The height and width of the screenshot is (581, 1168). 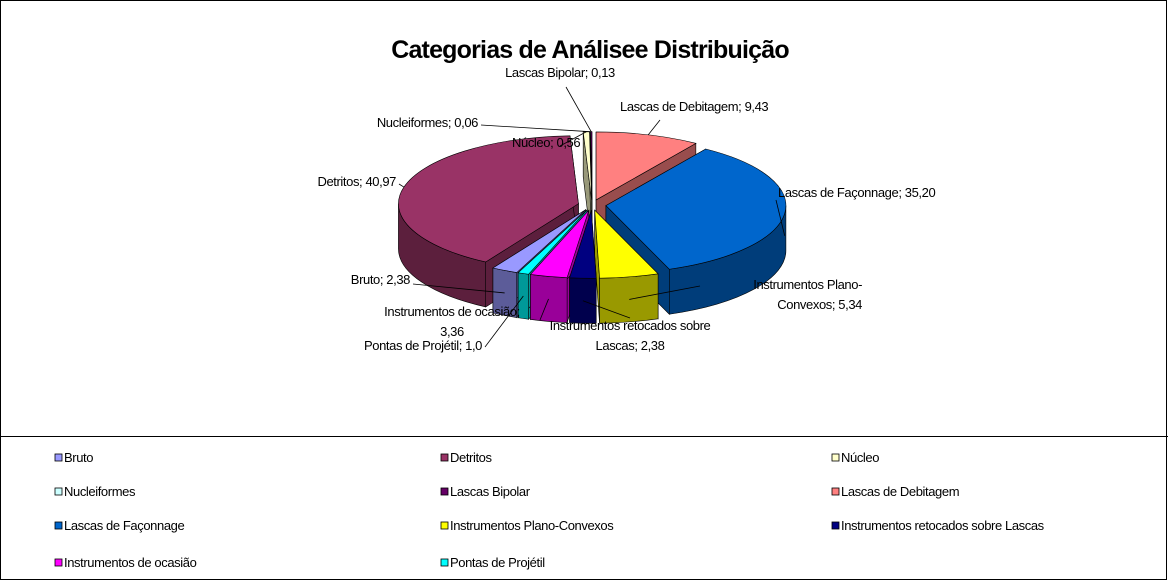 I want to click on data-label: Nucleiformes; 0,06, so click(x=427, y=122).